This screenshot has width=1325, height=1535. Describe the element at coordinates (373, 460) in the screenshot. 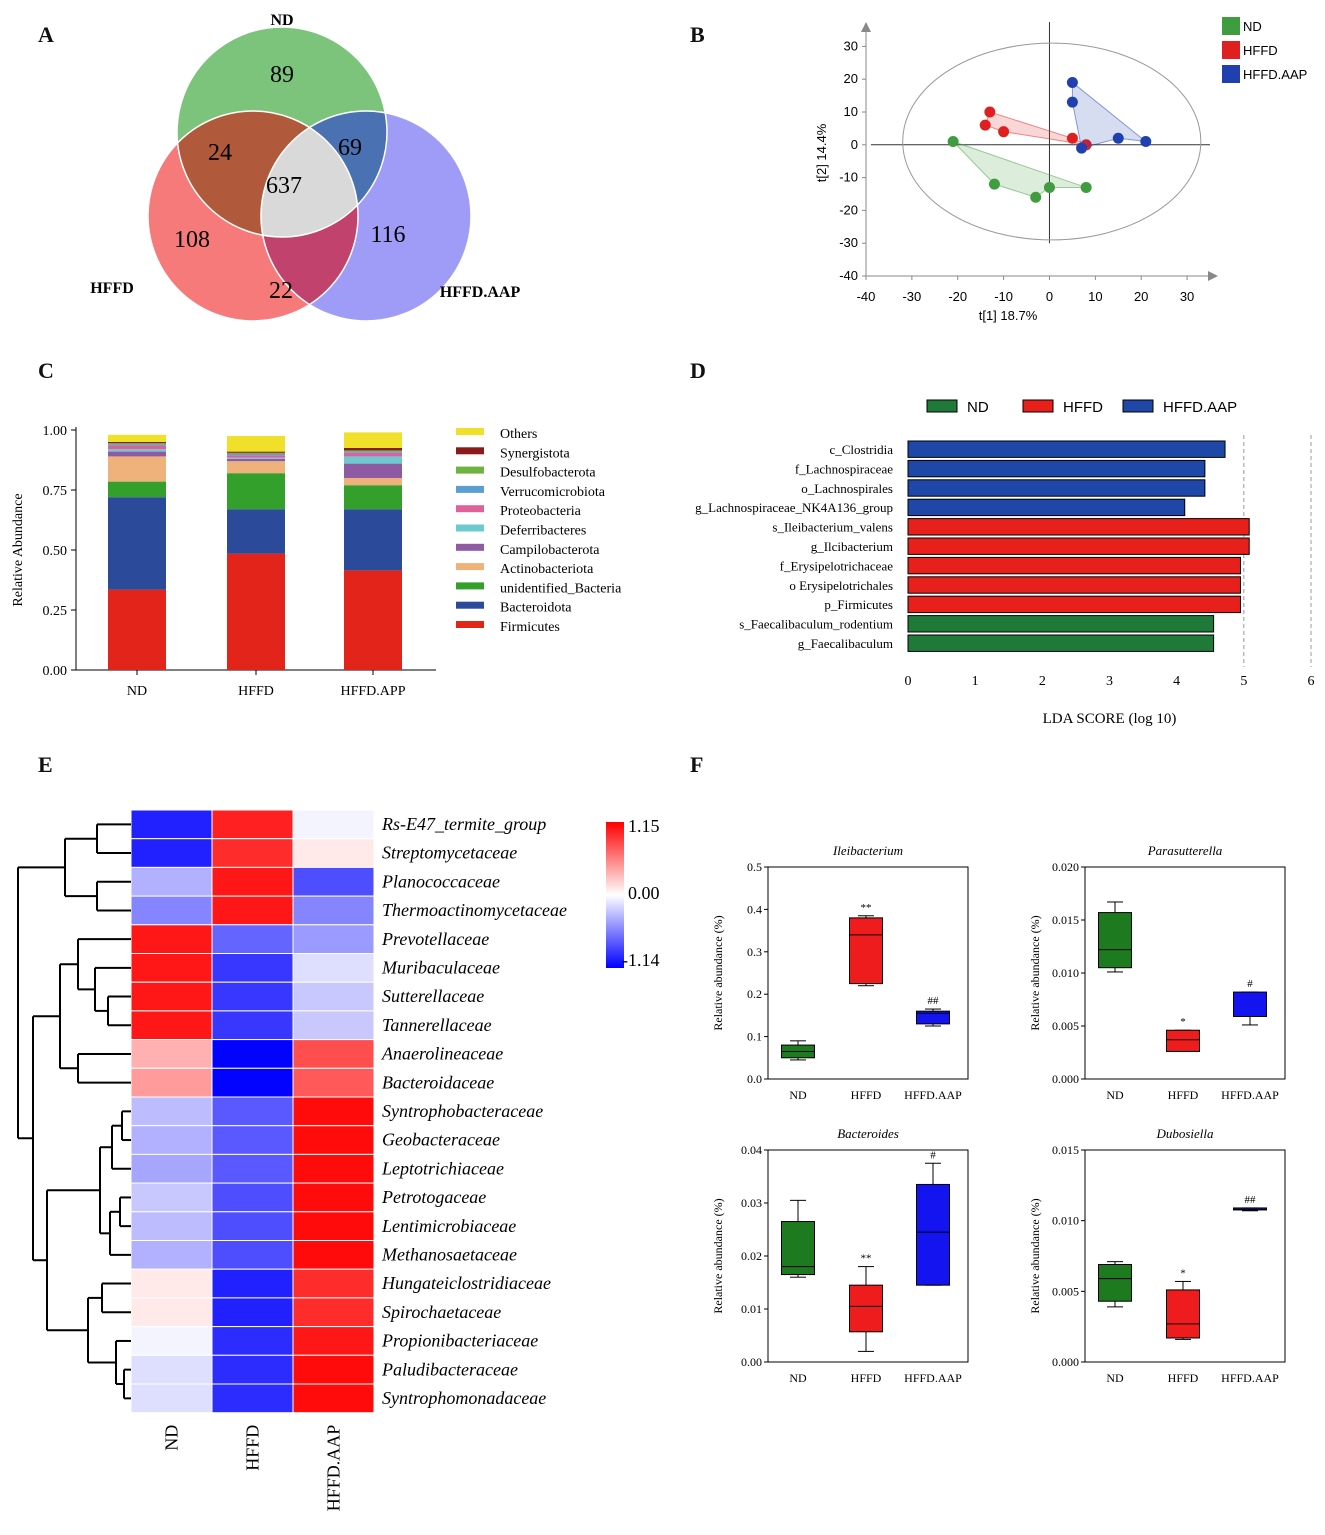

I see `stack-segment-deferribacteres` at that location.